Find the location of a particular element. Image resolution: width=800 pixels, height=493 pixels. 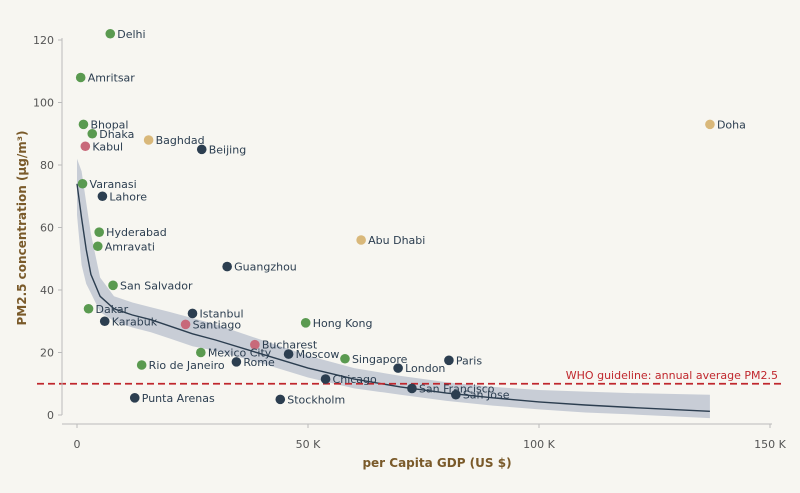

point-hyderabad is located at coordinates (99, 232).